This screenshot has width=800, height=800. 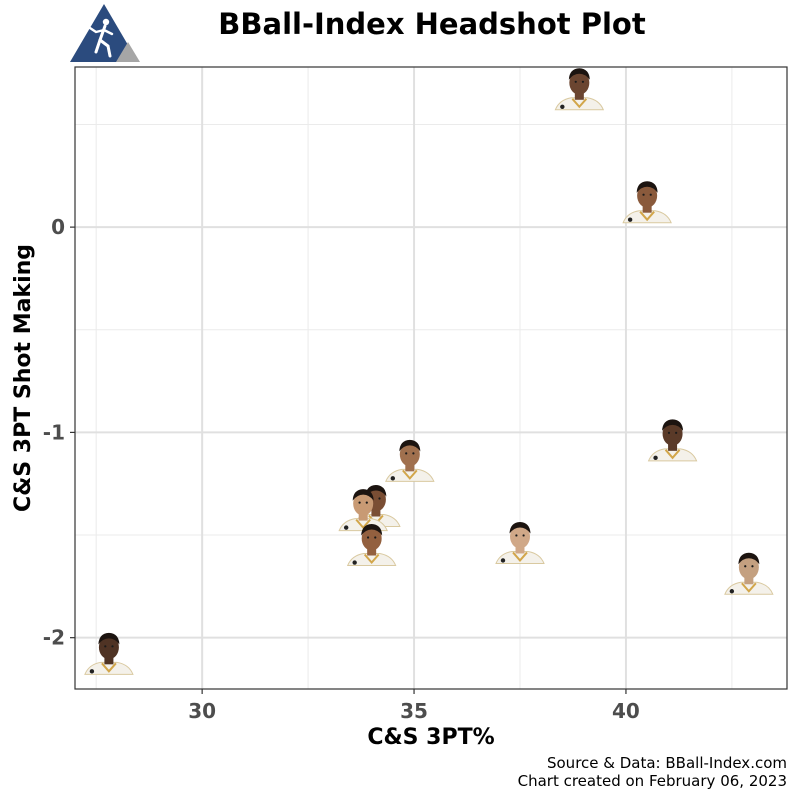 I want to click on logo-triangle-gray, so click(x=128, y=52).